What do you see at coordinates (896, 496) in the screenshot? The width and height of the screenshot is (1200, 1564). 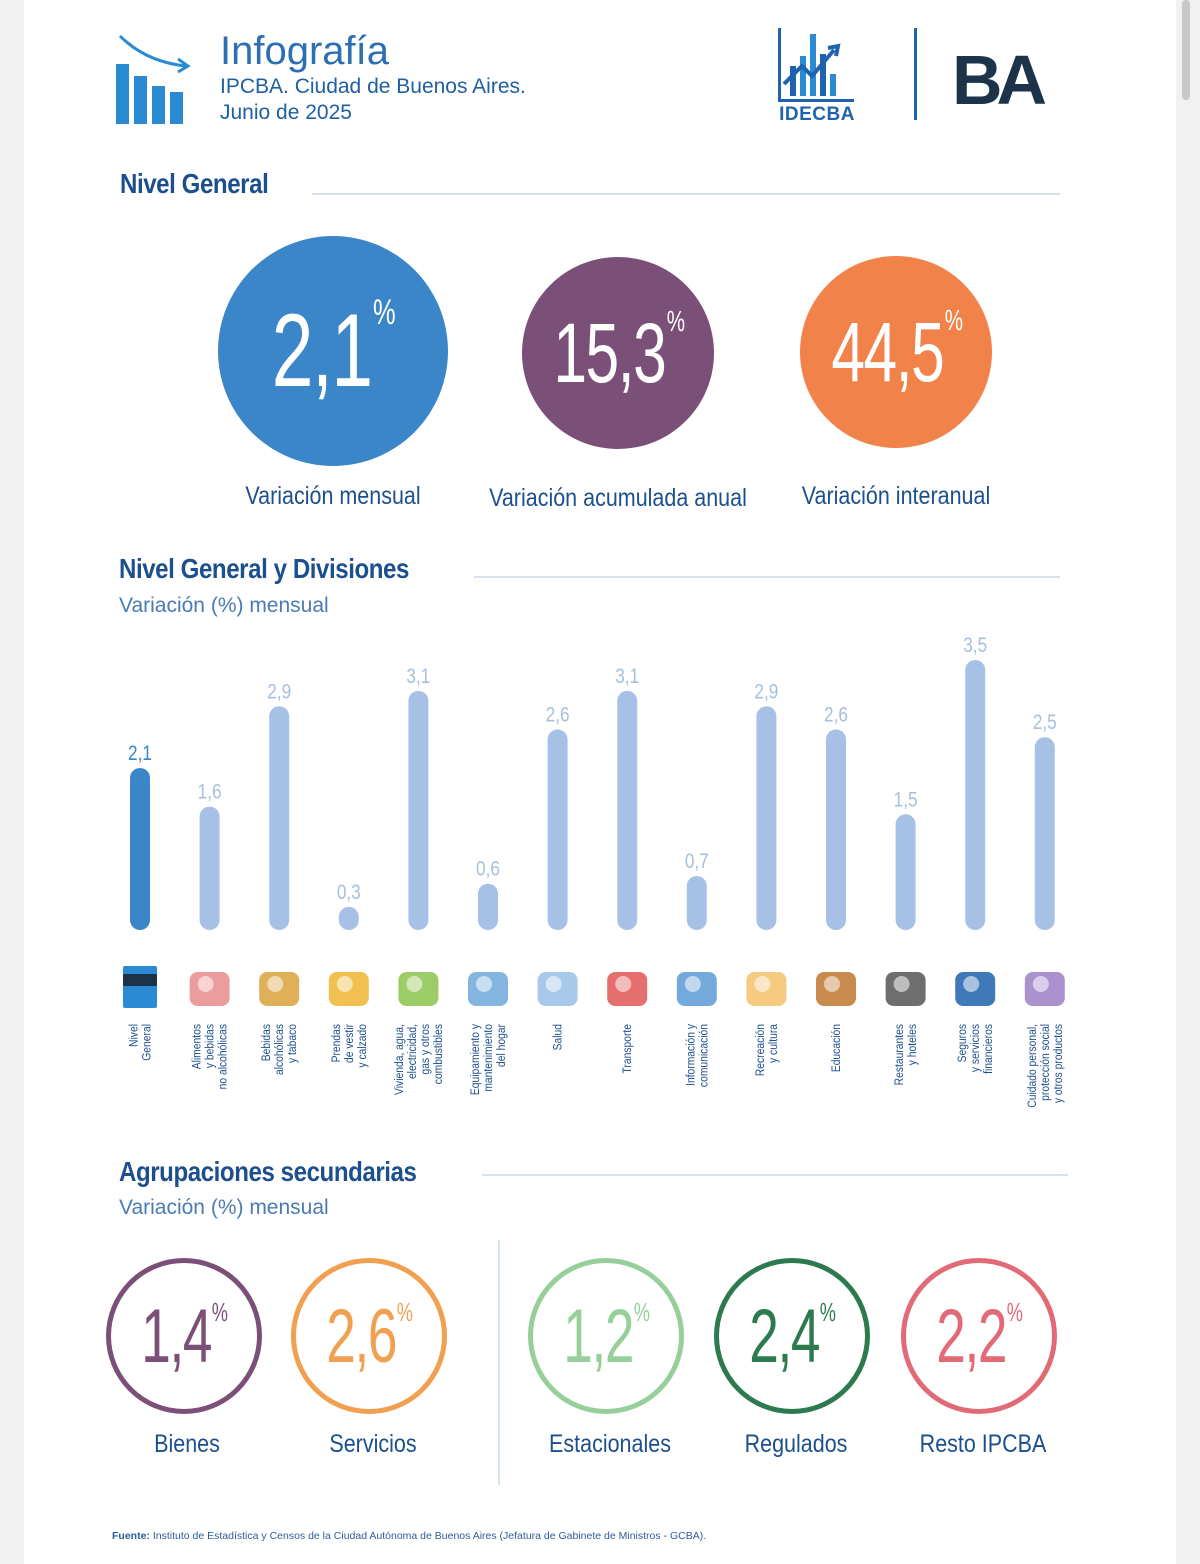 I see `metric-label-interanual: Variación interanual` at bounding box center [896, 496].